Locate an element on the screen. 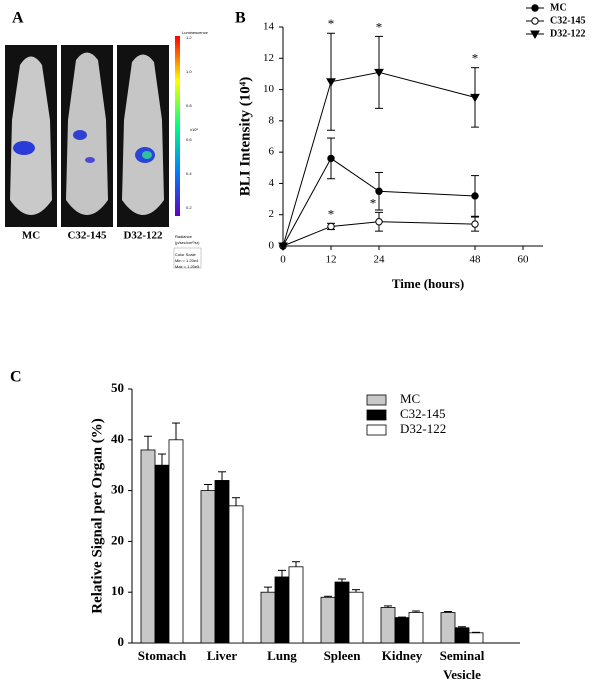  x-tick-label: 12 is located at coordinates (331, 260).